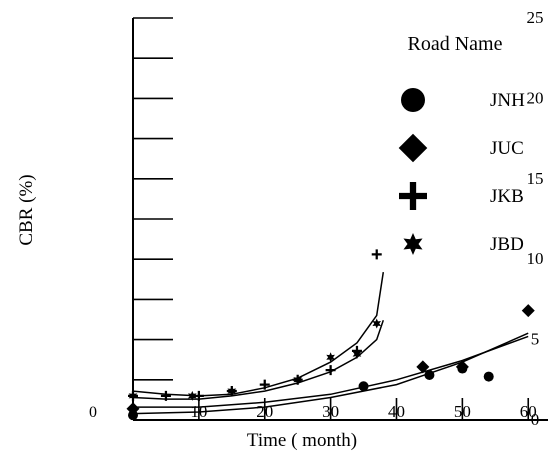  What do you see at coordinates (413, 100) in the screenshot?
I see `legend-marker-jnh` at bounding box center [413, 100].